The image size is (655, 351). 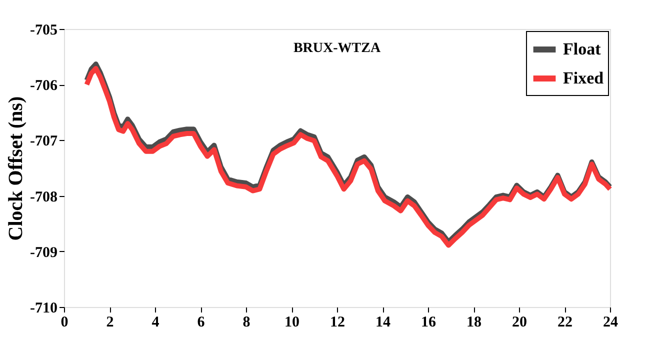 What do you see at coordinates (428, 322) in the screenshot?
I see `x-tick-label: 16` at bounding box center [428, 322].